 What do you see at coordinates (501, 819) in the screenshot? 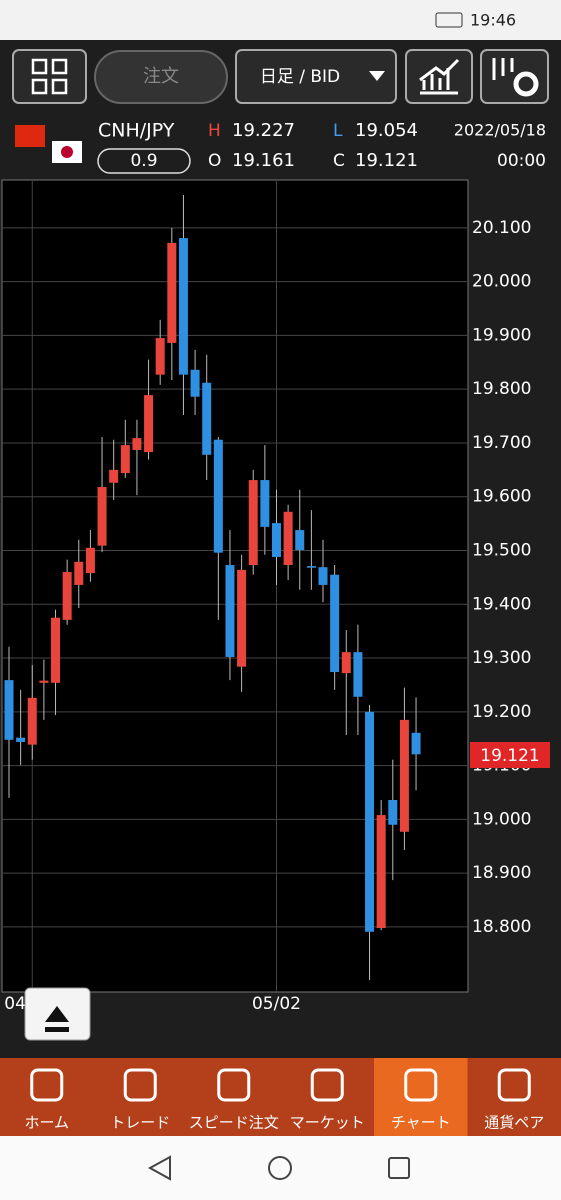
I see `y-tick-label: 19.000` at bounding box center [501, 819].